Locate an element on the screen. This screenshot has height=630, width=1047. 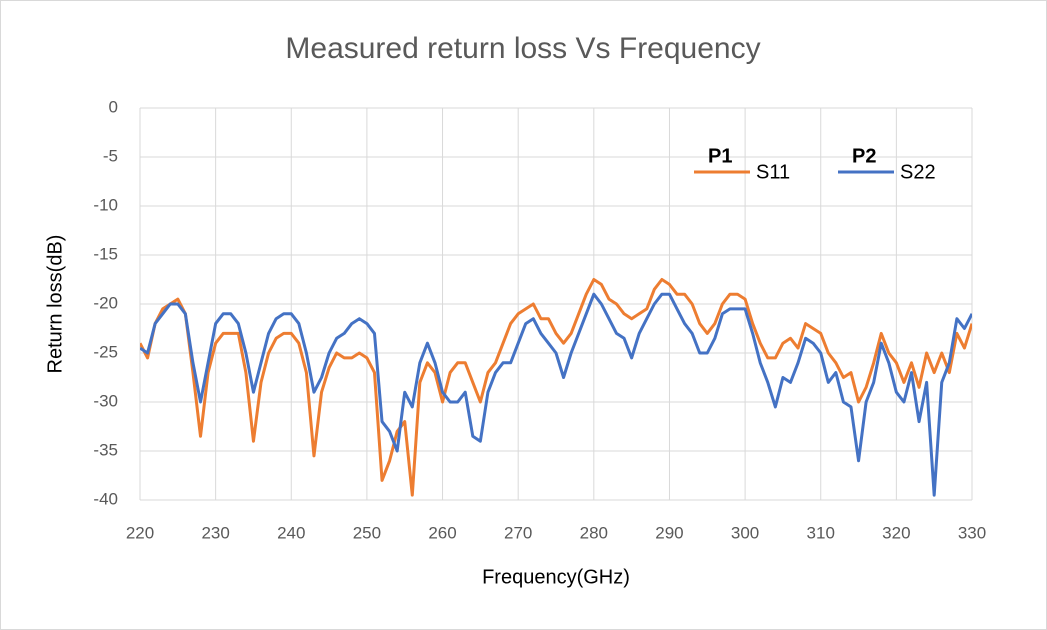
y-tick-label: -5 is located at coordinates (110, 155).